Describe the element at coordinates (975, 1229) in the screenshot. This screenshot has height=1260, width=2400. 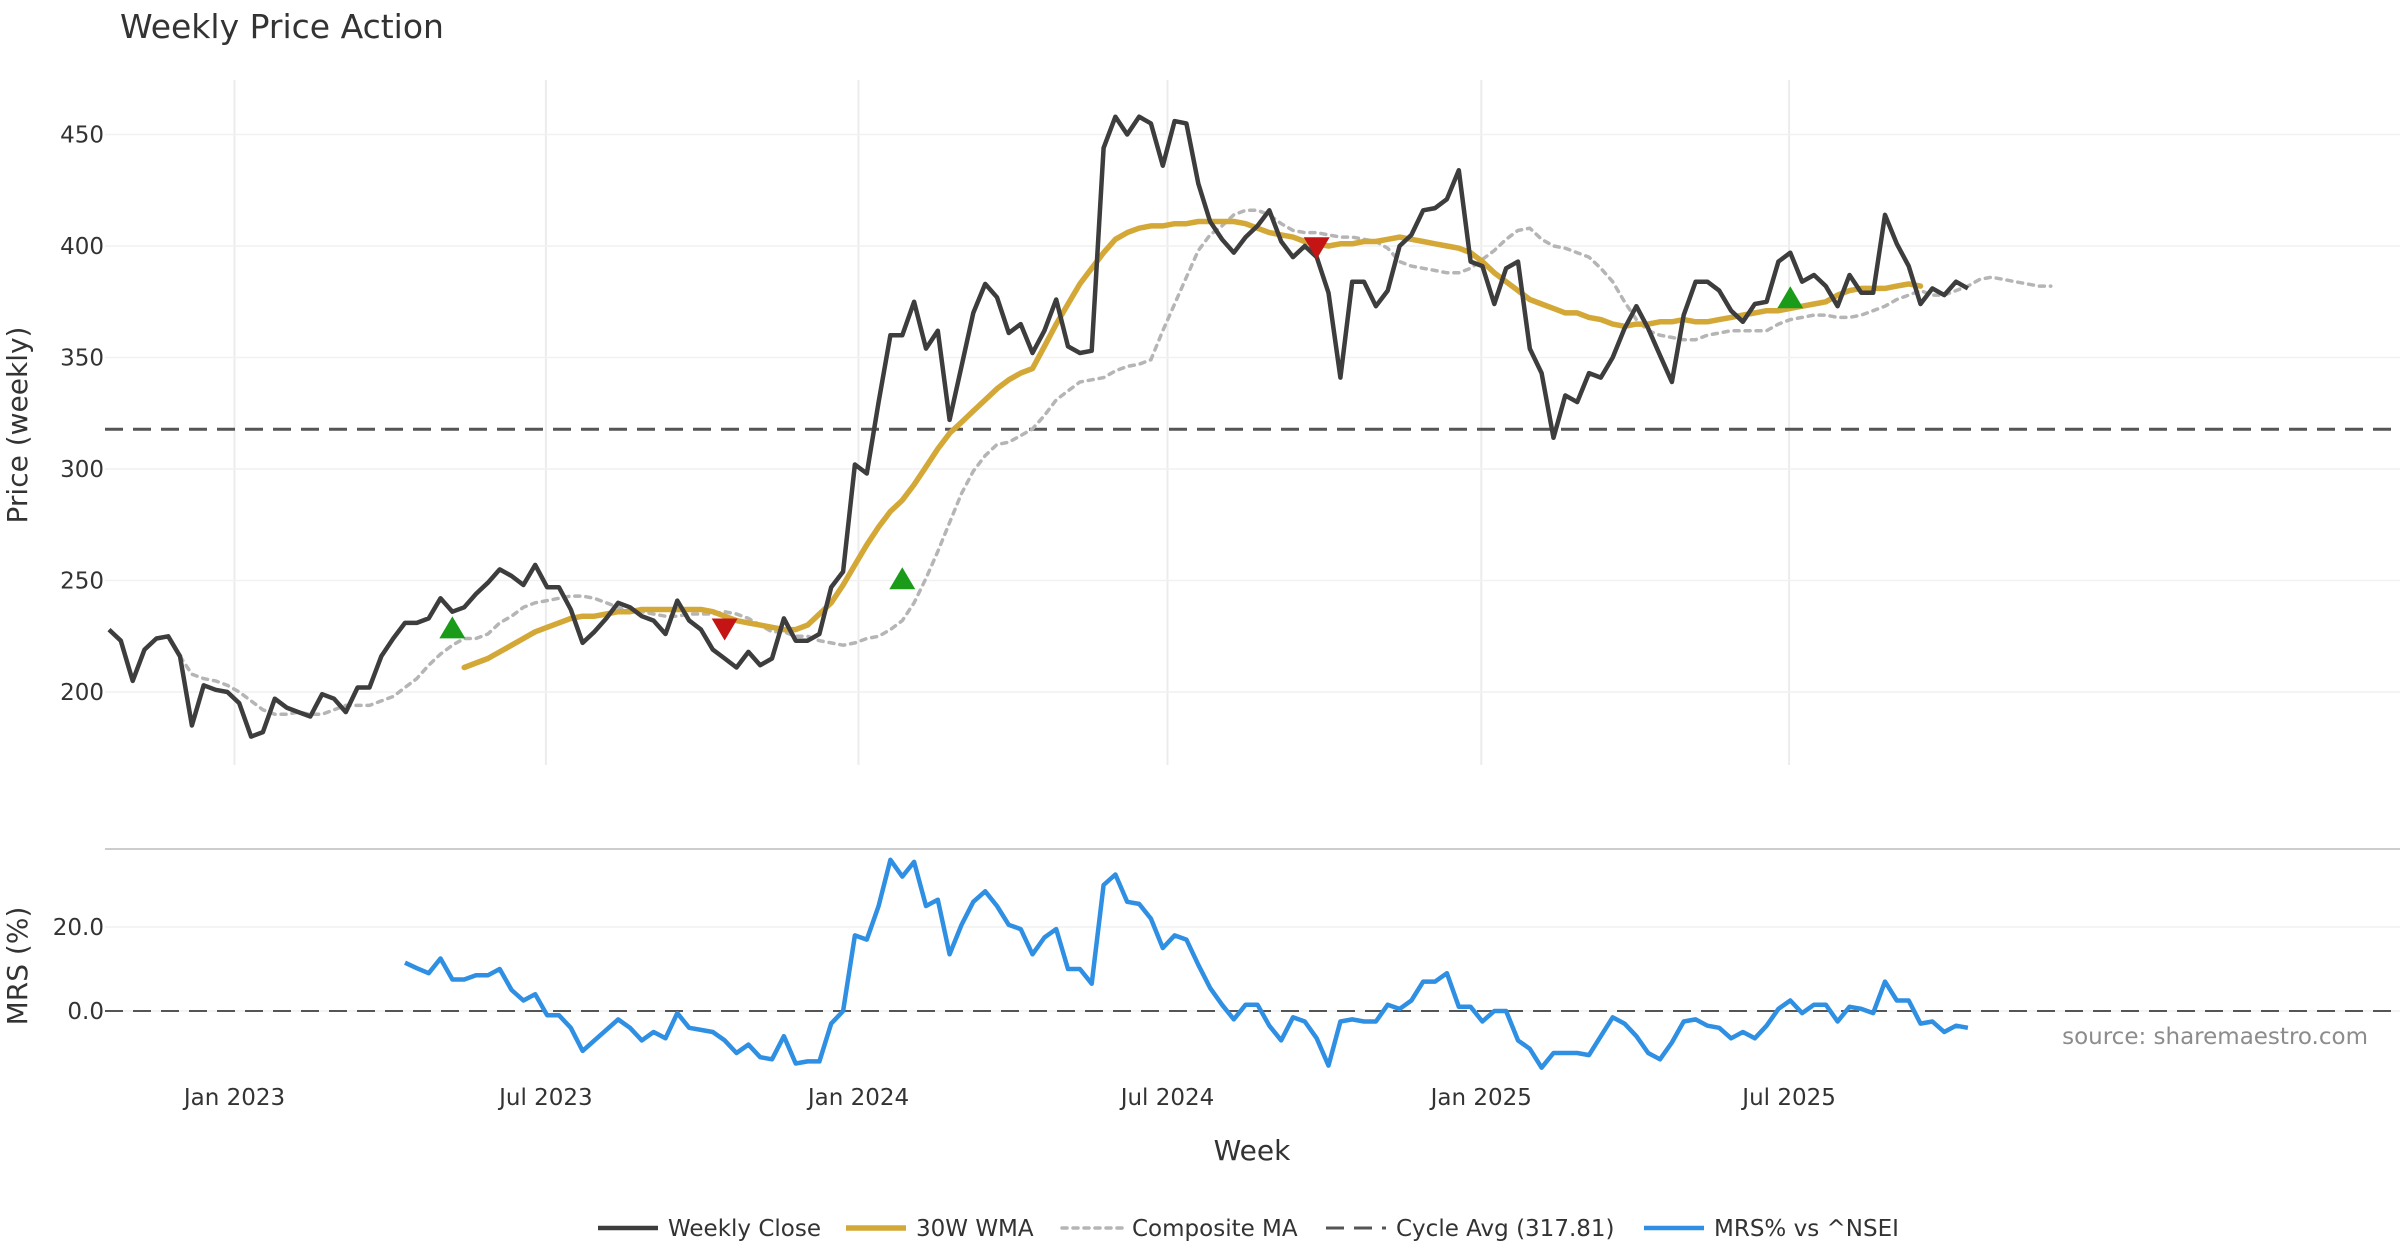
I see `legend-label: 30W WMA` at that location.